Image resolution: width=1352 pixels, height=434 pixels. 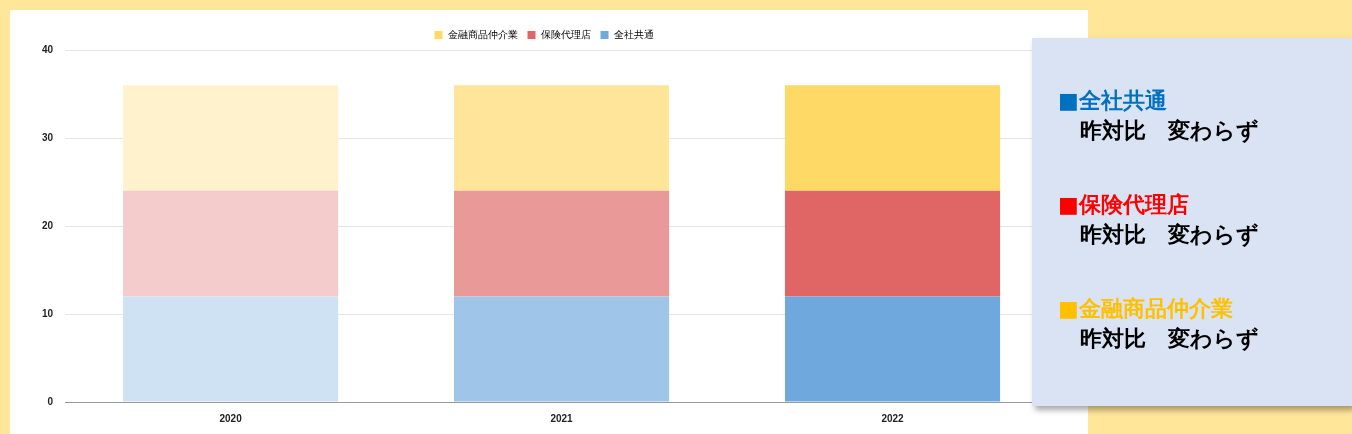 I want to click on category-label: ■全社共通, so click(x=1113, y=101).